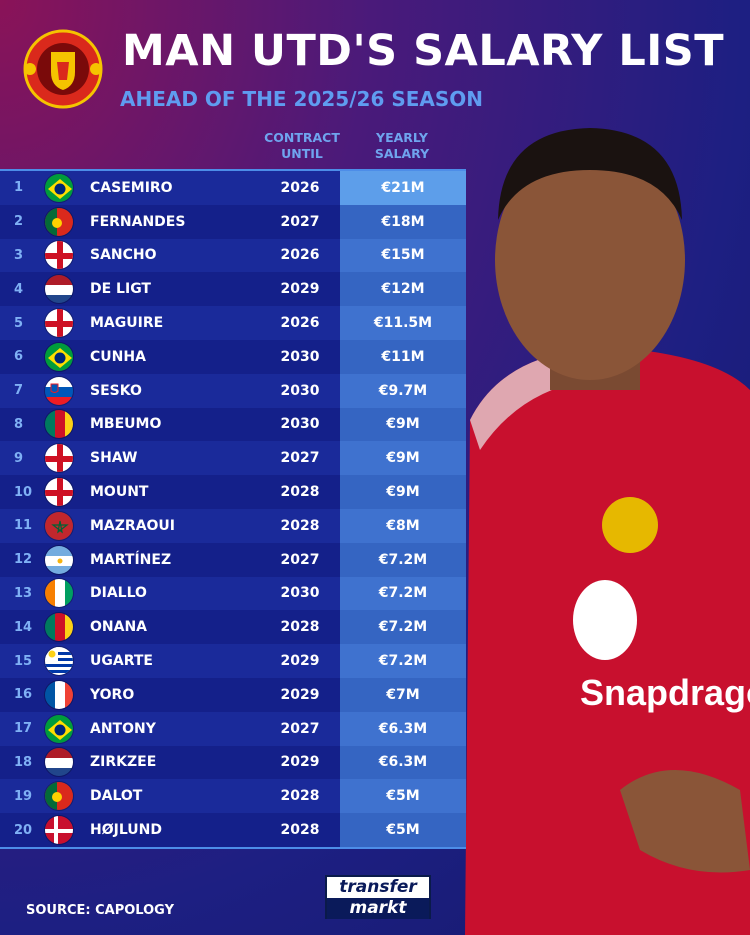 This screenshot has width=750, height=935. What do you see at coordinates (233, 627) in the screenshot?
I see `table-row: 14 ONANA 2028 €7.2M` at bounding box center [233, 627].